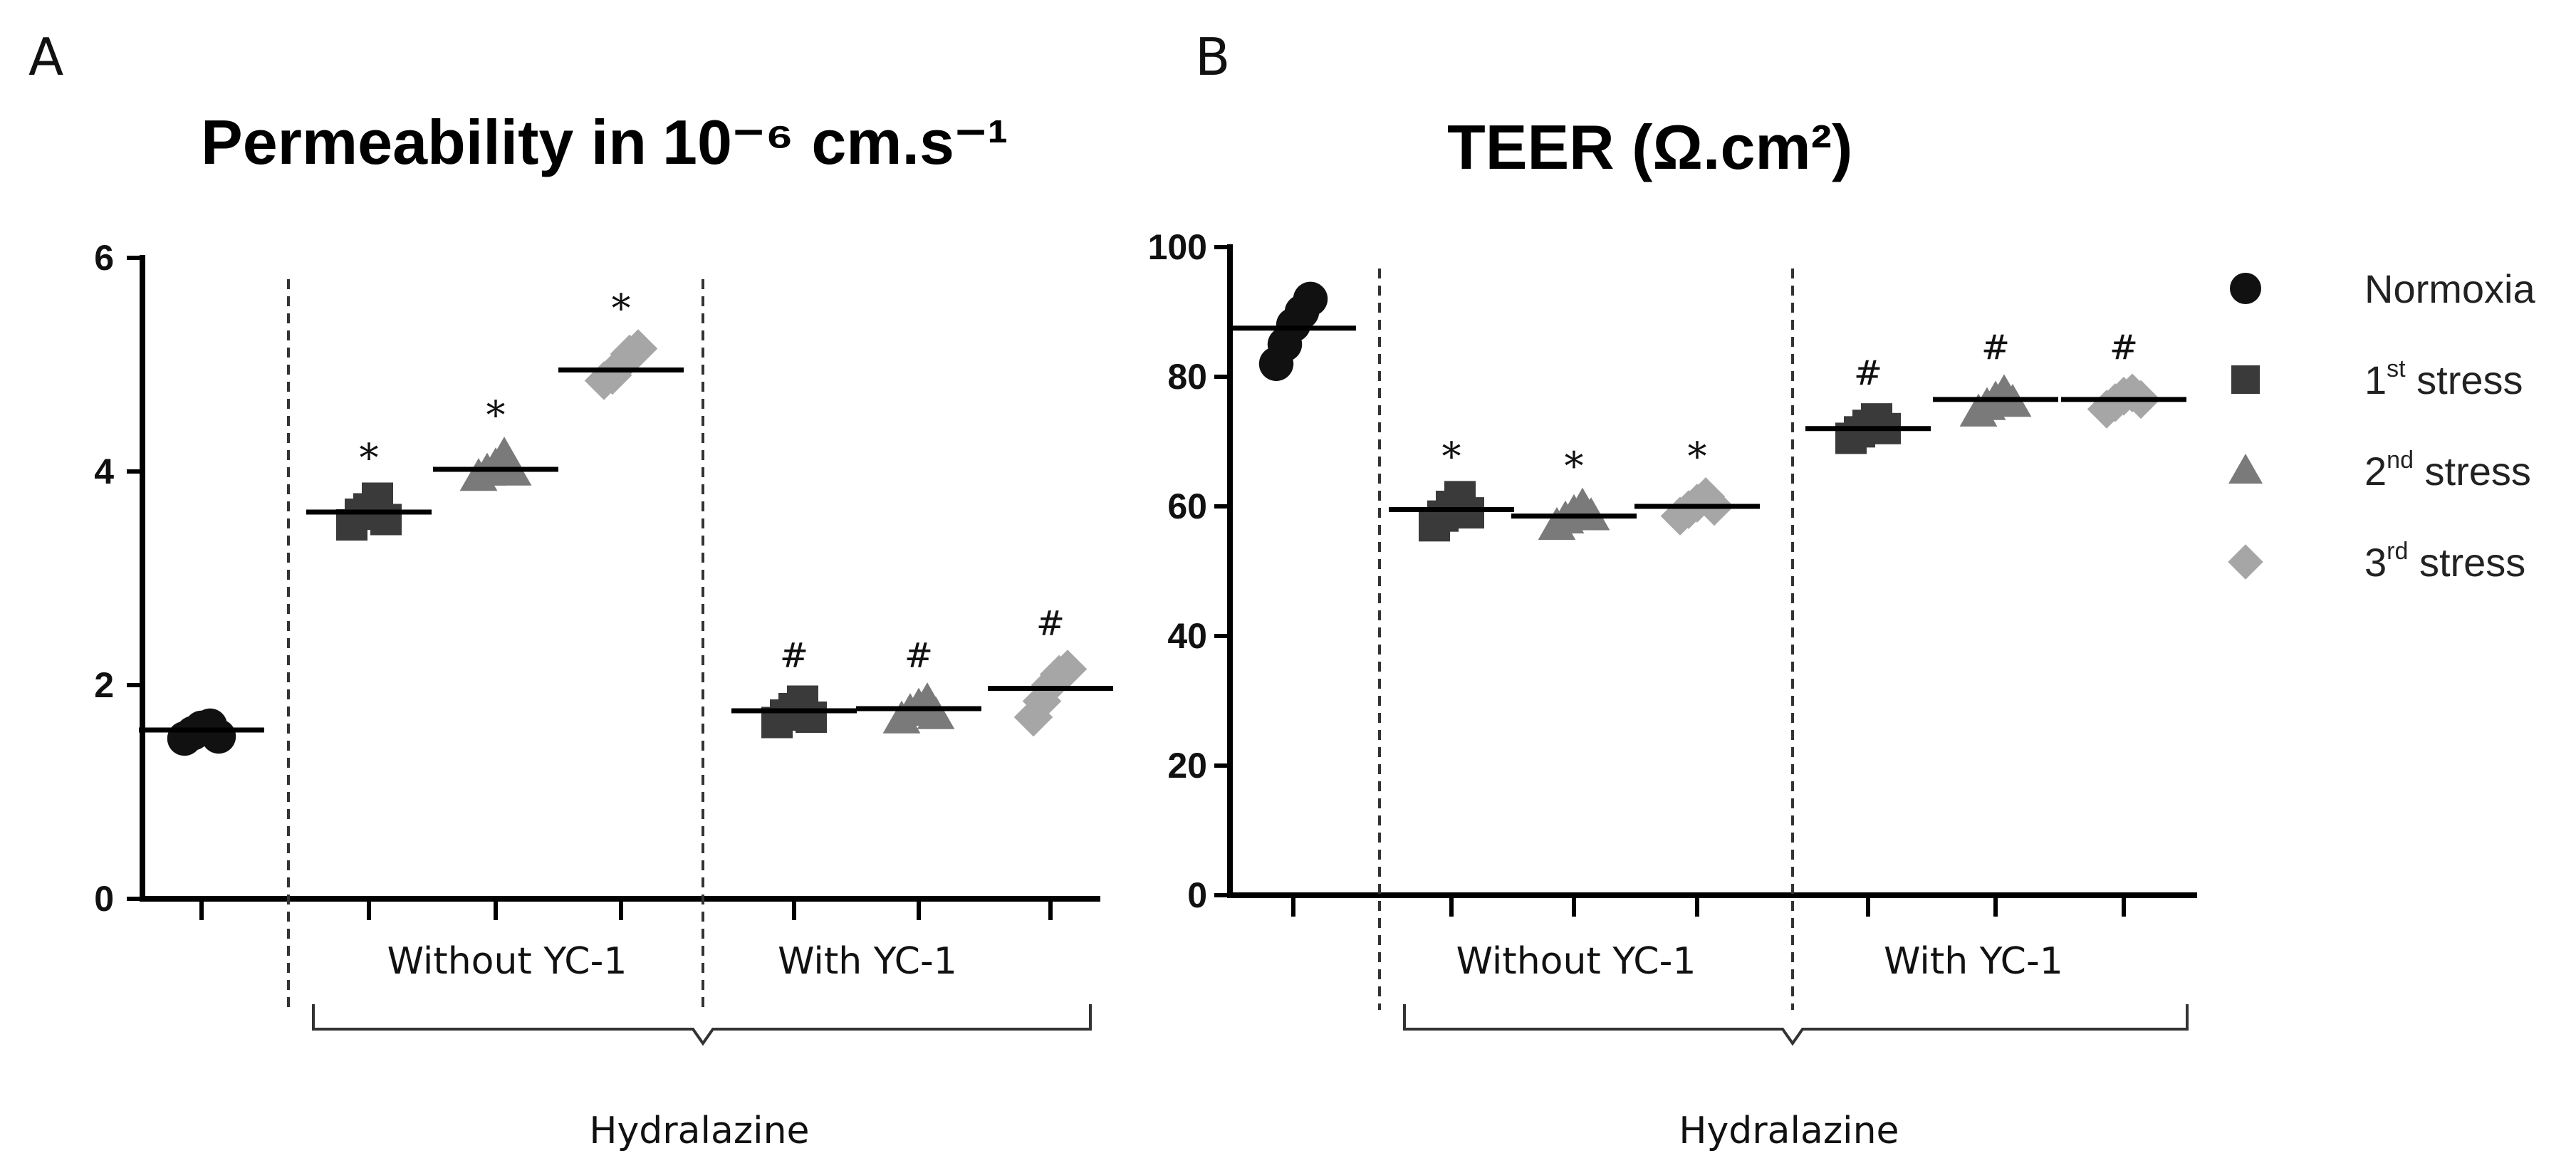 Image resolution: width=2576 pixels, height=1168 pixels. I want to click on panel-b-title: TEER (Ω.cm²), so click(1649, 147).